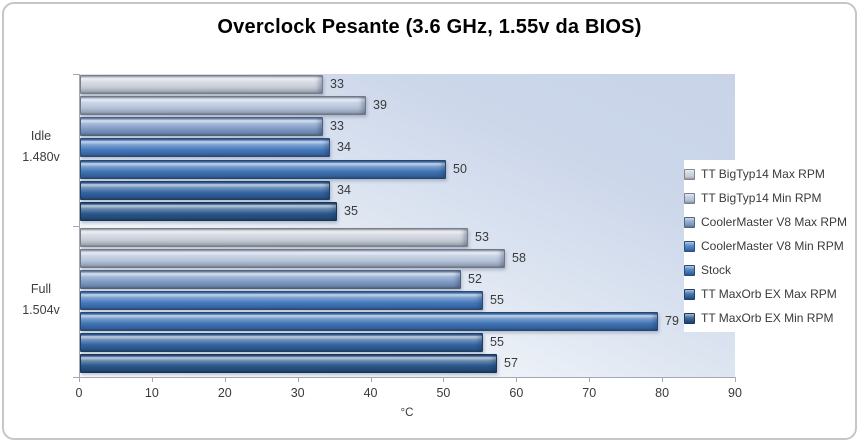 This screenshot has width=859, height=442. What do you see at coordinates (41, 310) in the screenshot?
I see `category-label-line: 1.504v` at bounding box center [41, 310].